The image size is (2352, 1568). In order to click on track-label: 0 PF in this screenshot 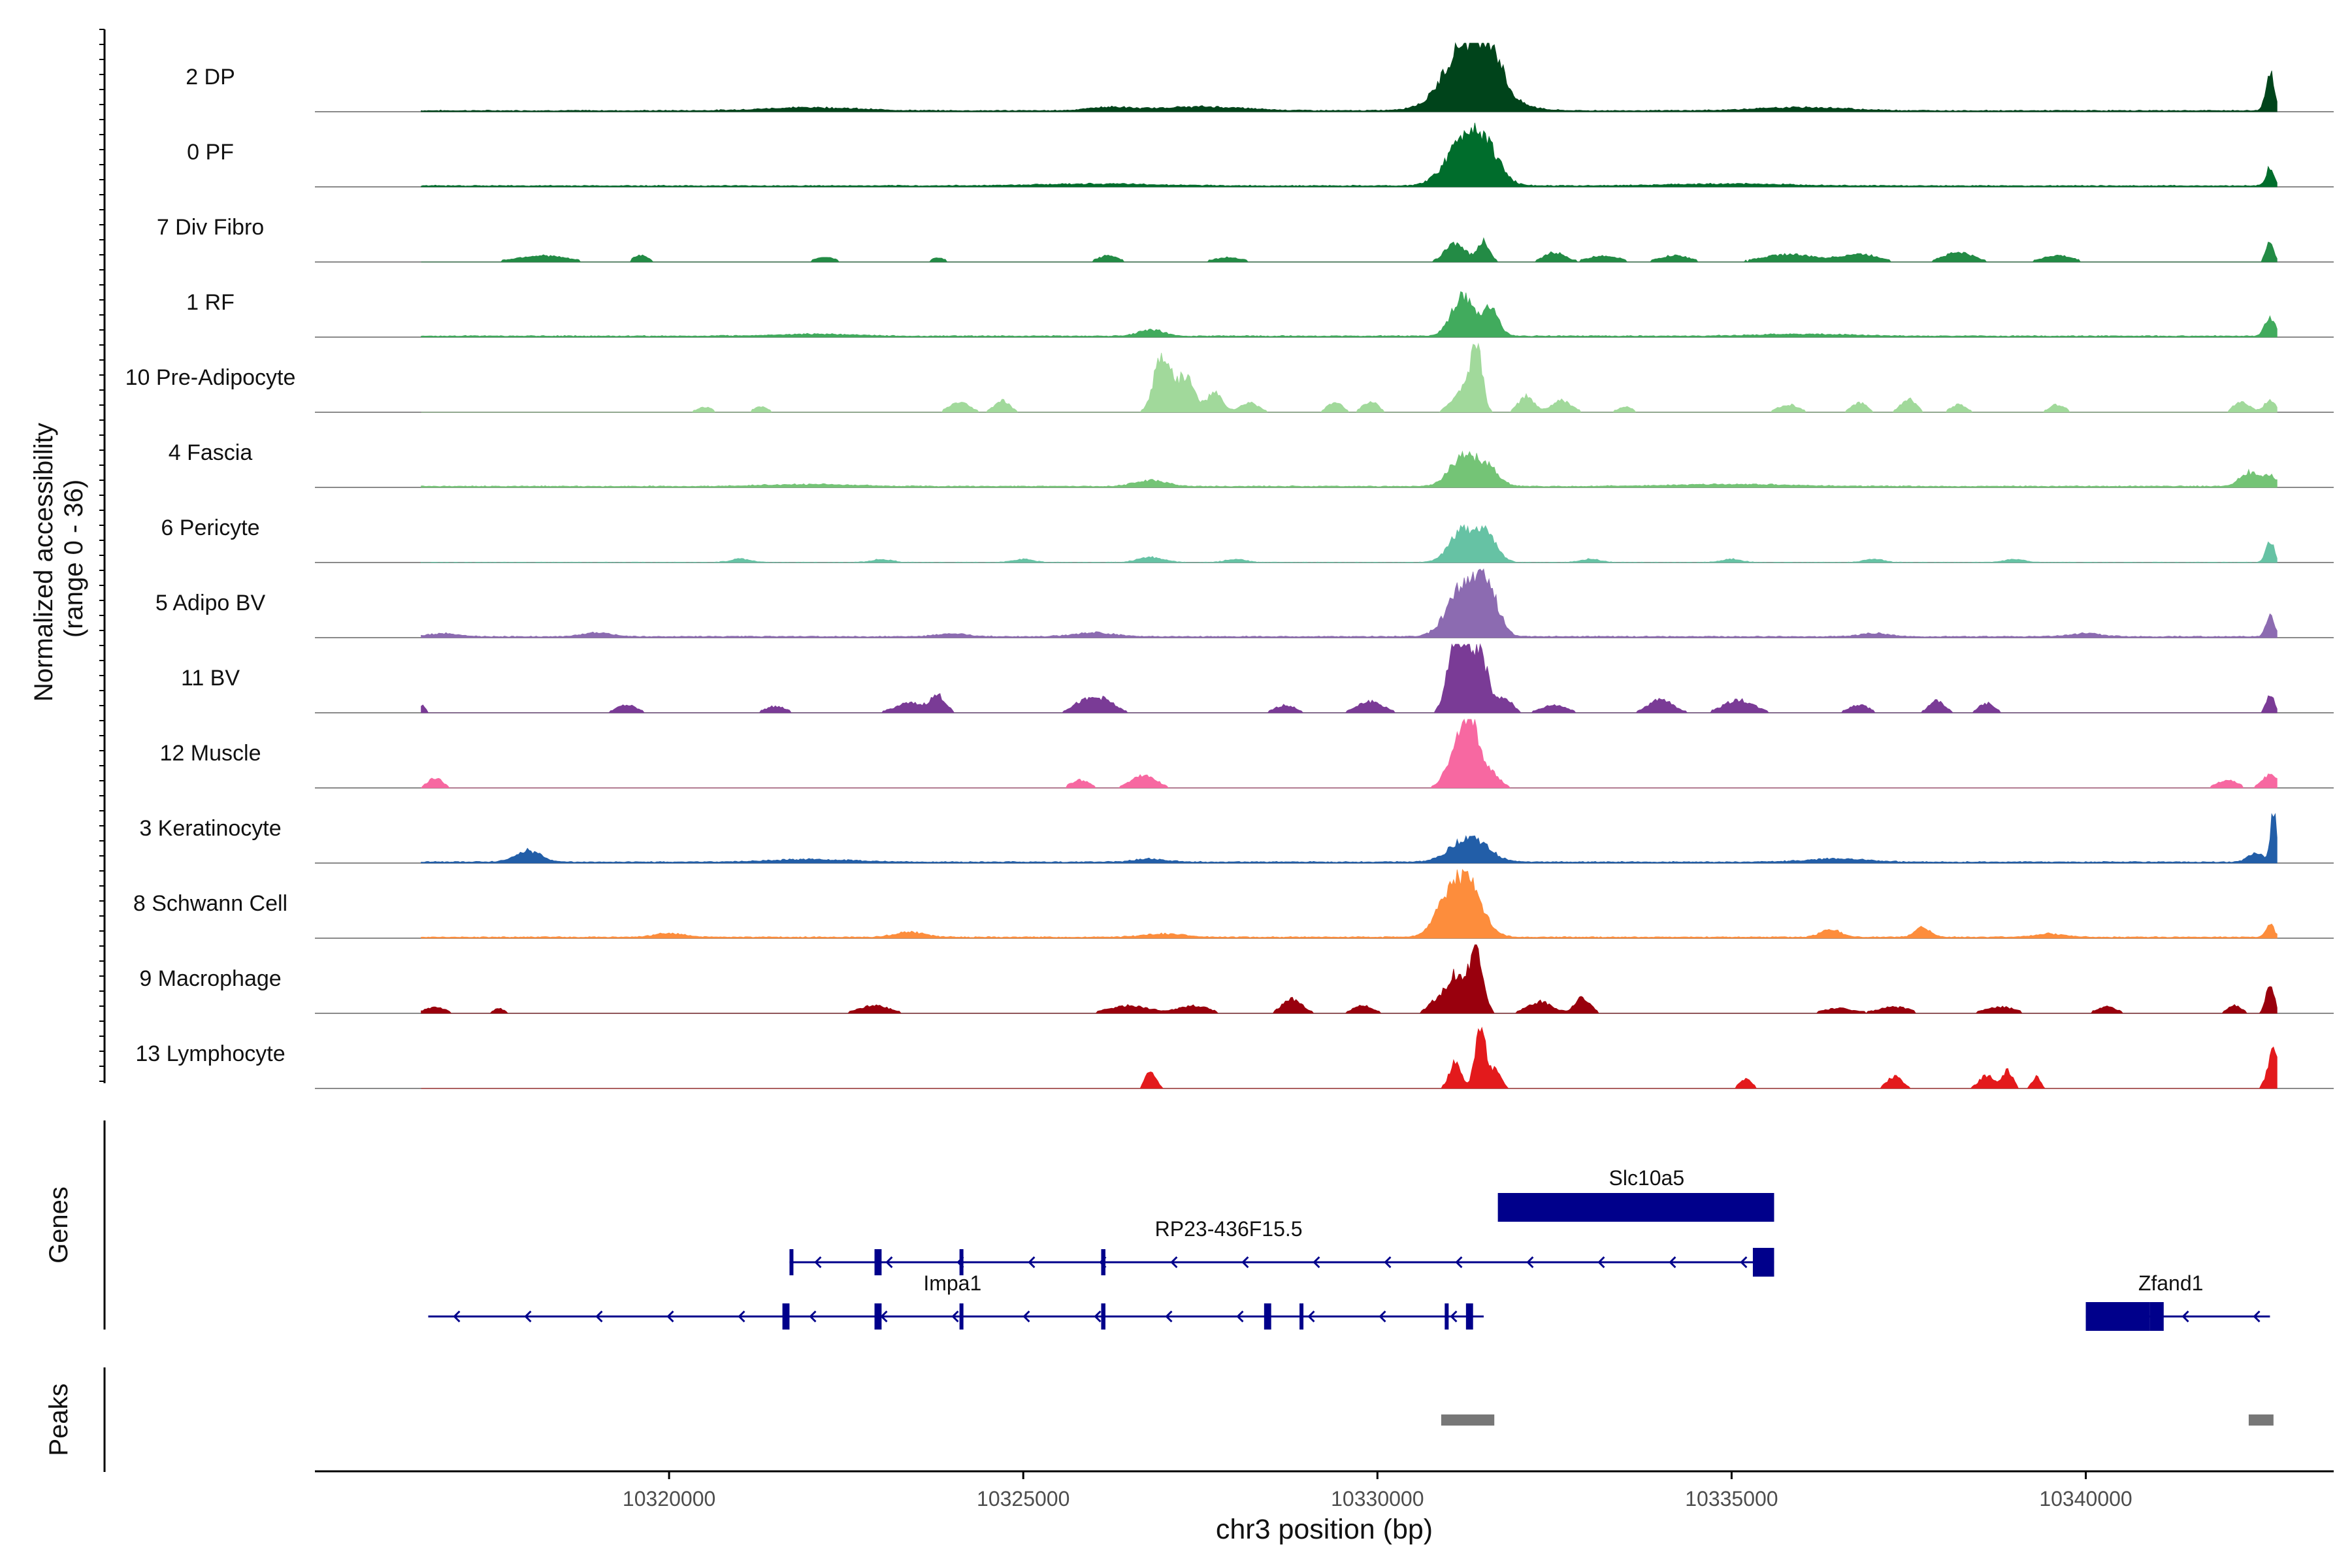, I will do `click(210, 152)`.